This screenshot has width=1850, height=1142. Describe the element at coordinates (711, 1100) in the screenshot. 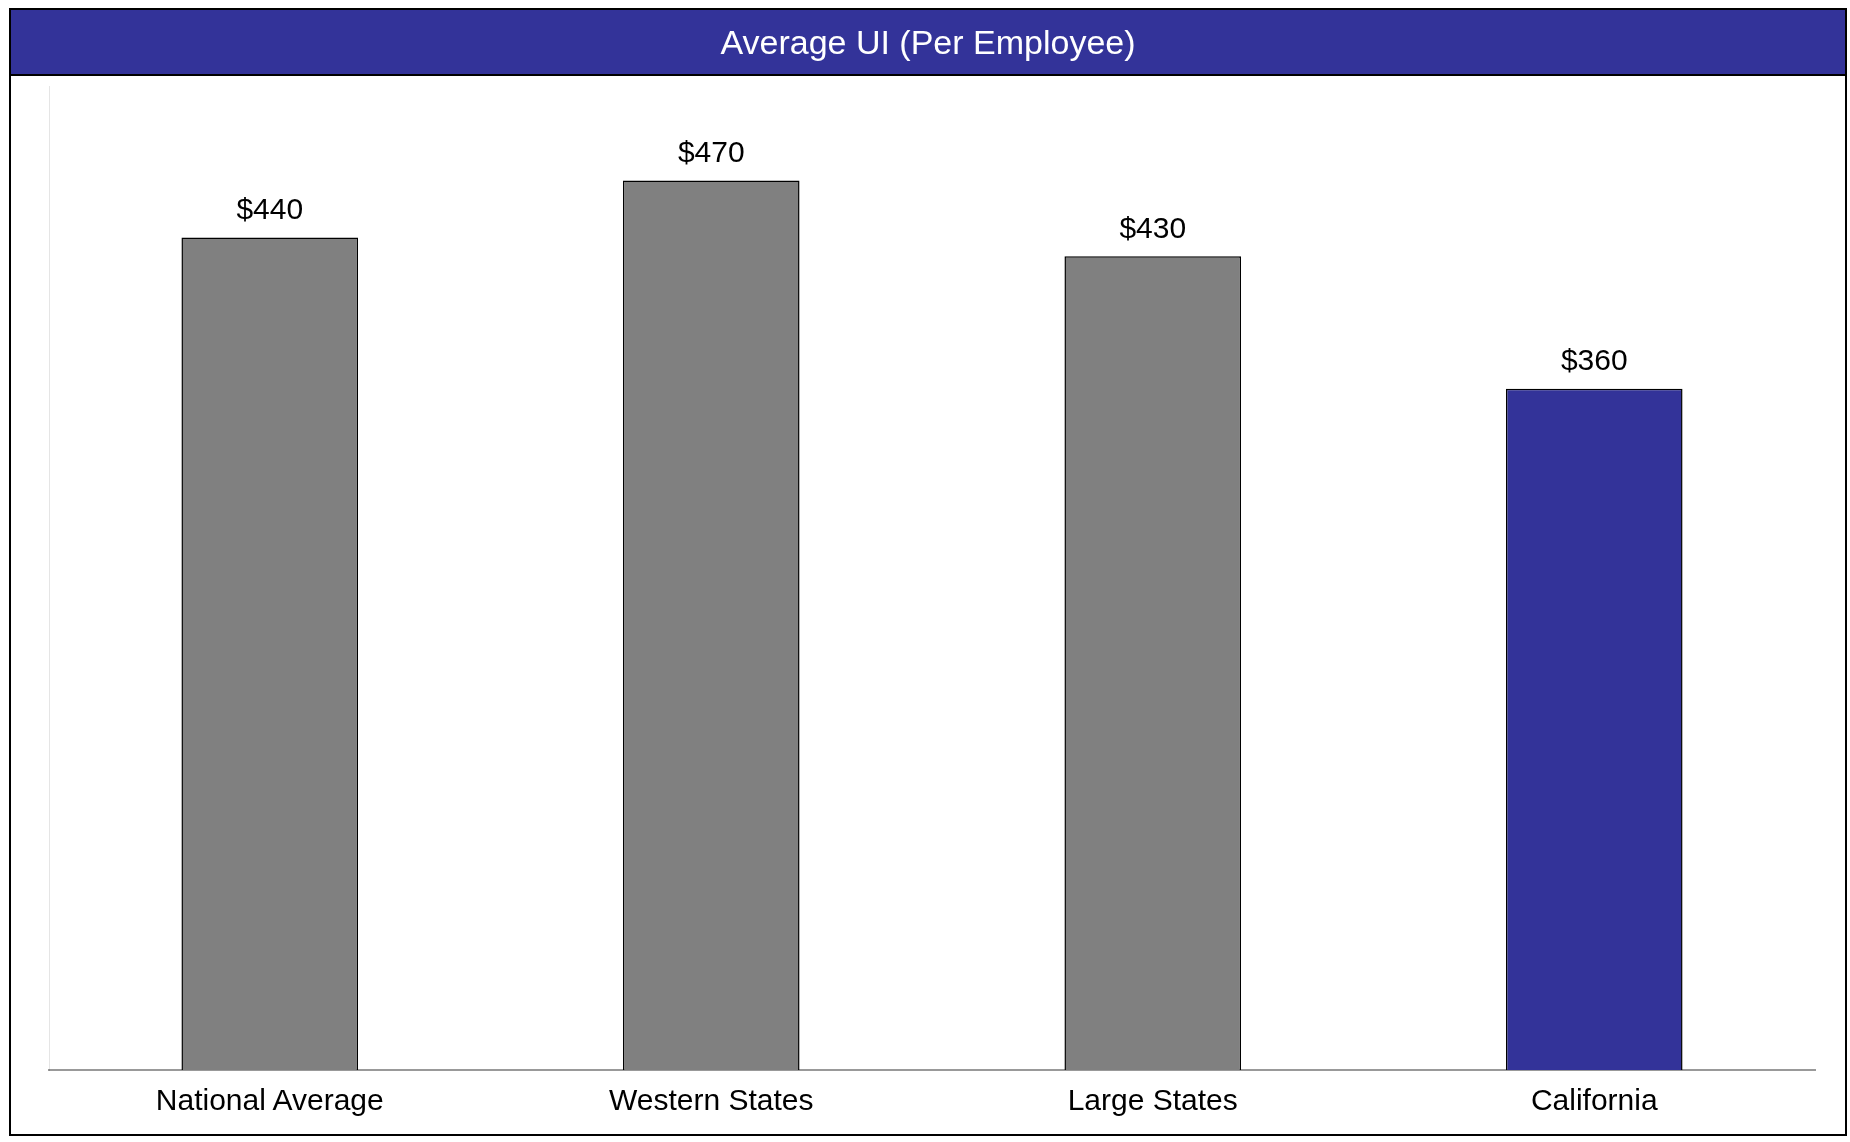

I see `x-tick-label: Western States` at that location.